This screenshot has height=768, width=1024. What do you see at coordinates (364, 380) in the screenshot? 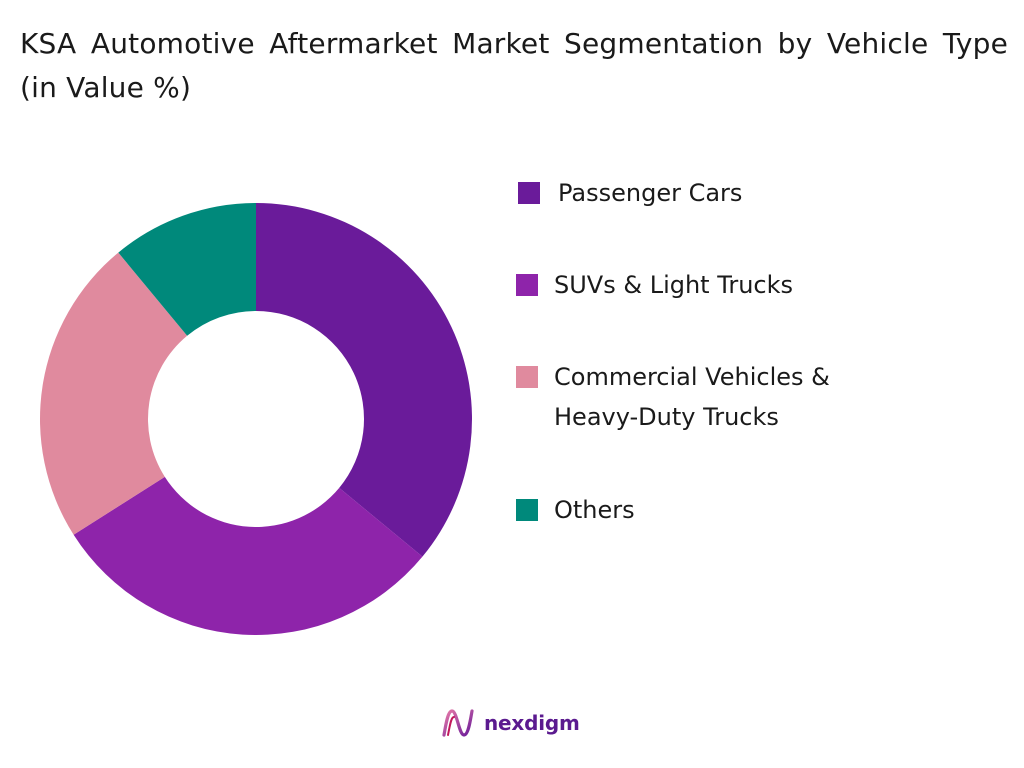
I see `donut-slice-passenger-cars` at bounding box center [364, 380].